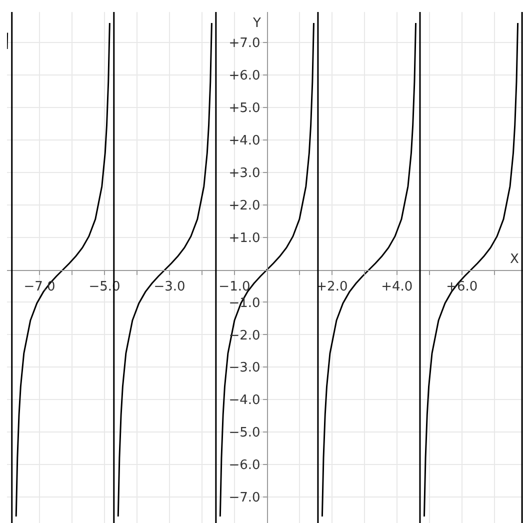  What do you see at coordinates (244, 433) in the screenshot?
I see `y-tick-label: −5.0` at bounding box center [244, 433].